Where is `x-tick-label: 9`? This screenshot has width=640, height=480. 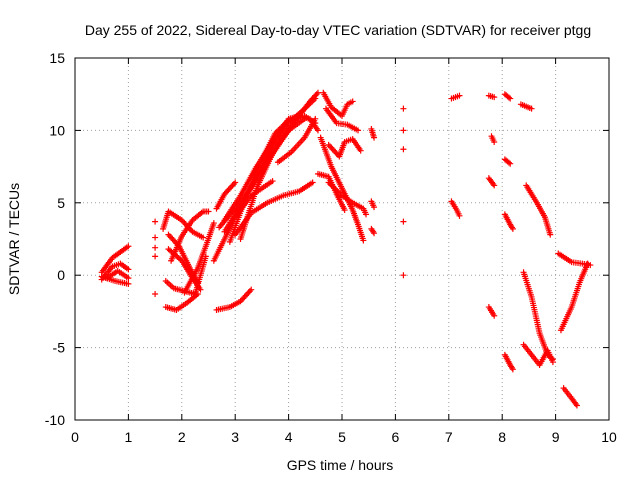 x-tick-label: 9 is located at coordinates (556, 437).